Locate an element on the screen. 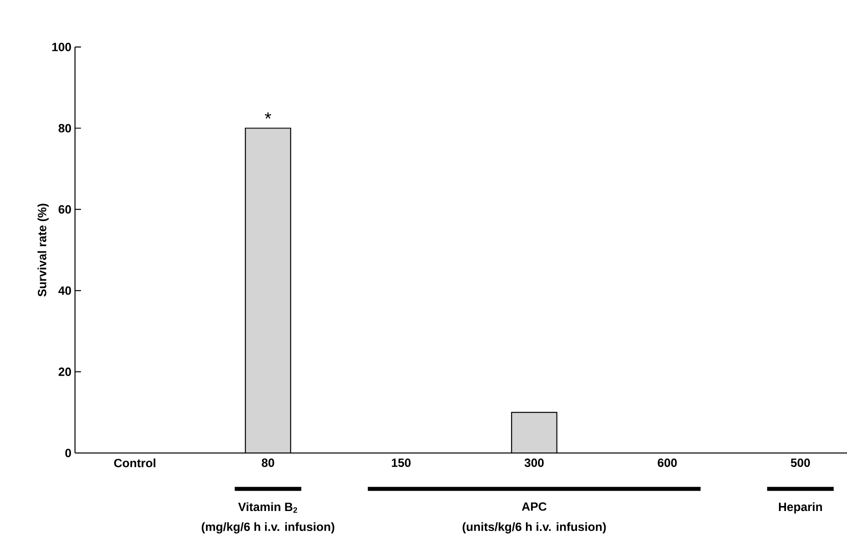 The width and height of the screenshot is (847, 548). annotation: * is located at coordinates (268, 115).